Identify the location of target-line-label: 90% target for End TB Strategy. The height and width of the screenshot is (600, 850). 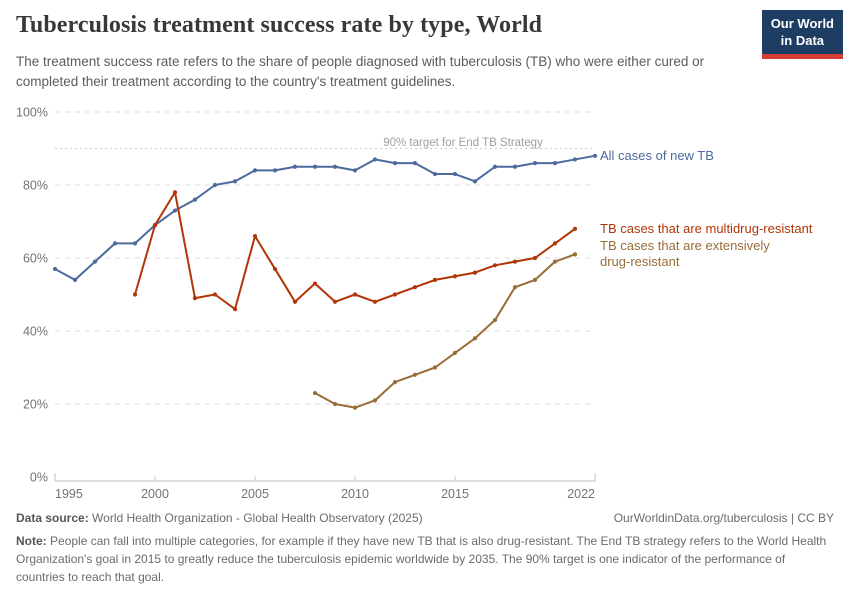
(463, 143).